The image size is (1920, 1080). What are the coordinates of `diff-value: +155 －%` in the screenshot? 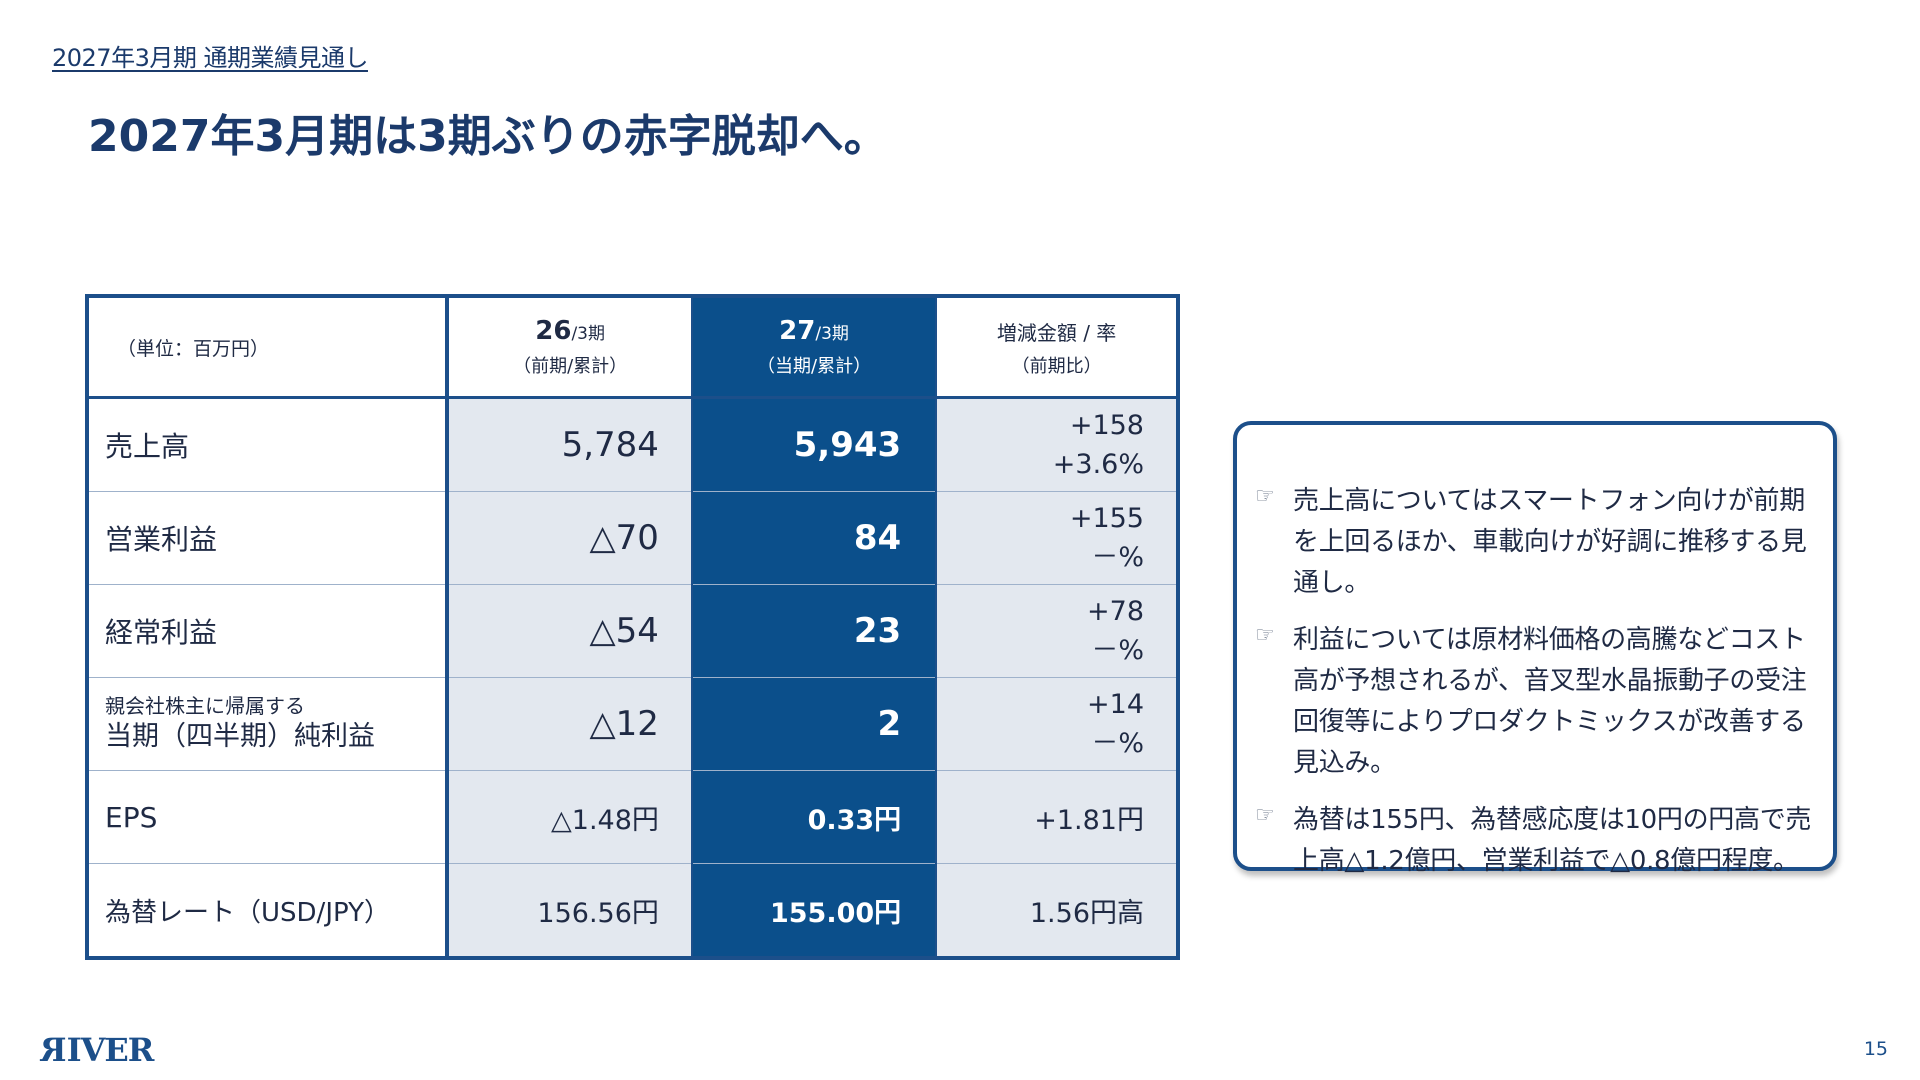 It's located at (1057, 538).